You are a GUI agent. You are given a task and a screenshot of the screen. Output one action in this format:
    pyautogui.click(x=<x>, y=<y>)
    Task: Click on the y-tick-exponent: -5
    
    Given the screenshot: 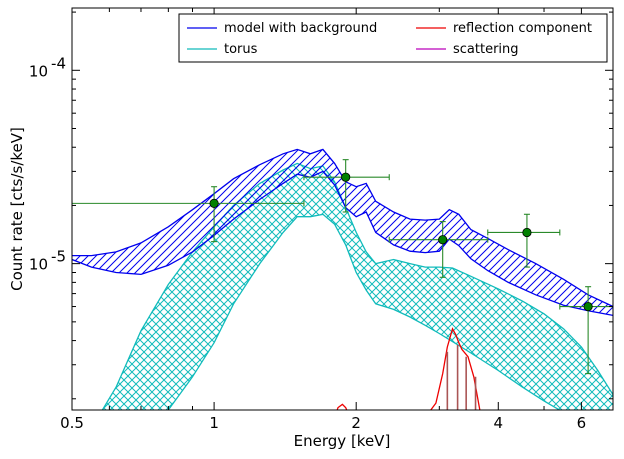 What is the action you would take?
    pyautogui.click(x=58, y=257)
    